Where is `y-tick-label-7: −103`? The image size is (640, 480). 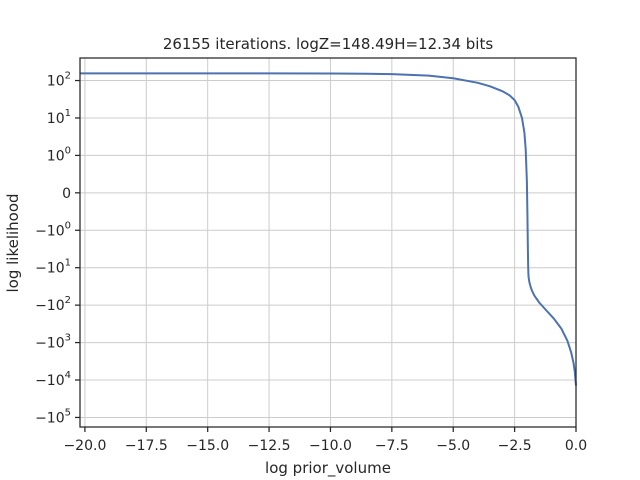 y-tick-label-7: −103 is located at coordinates (53, 342).